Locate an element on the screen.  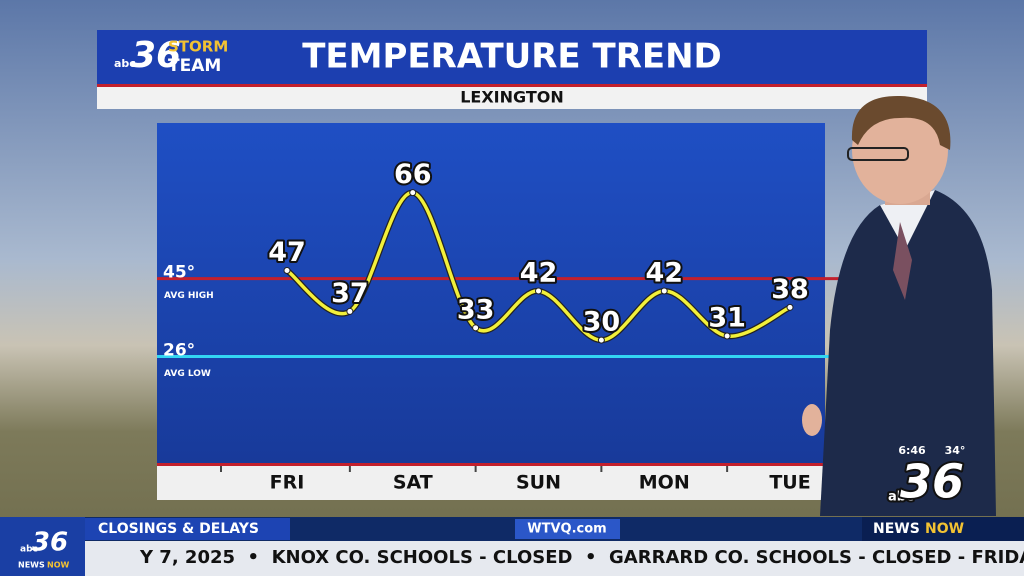
location: LEXINGTON is located at coordinates (512, 97).